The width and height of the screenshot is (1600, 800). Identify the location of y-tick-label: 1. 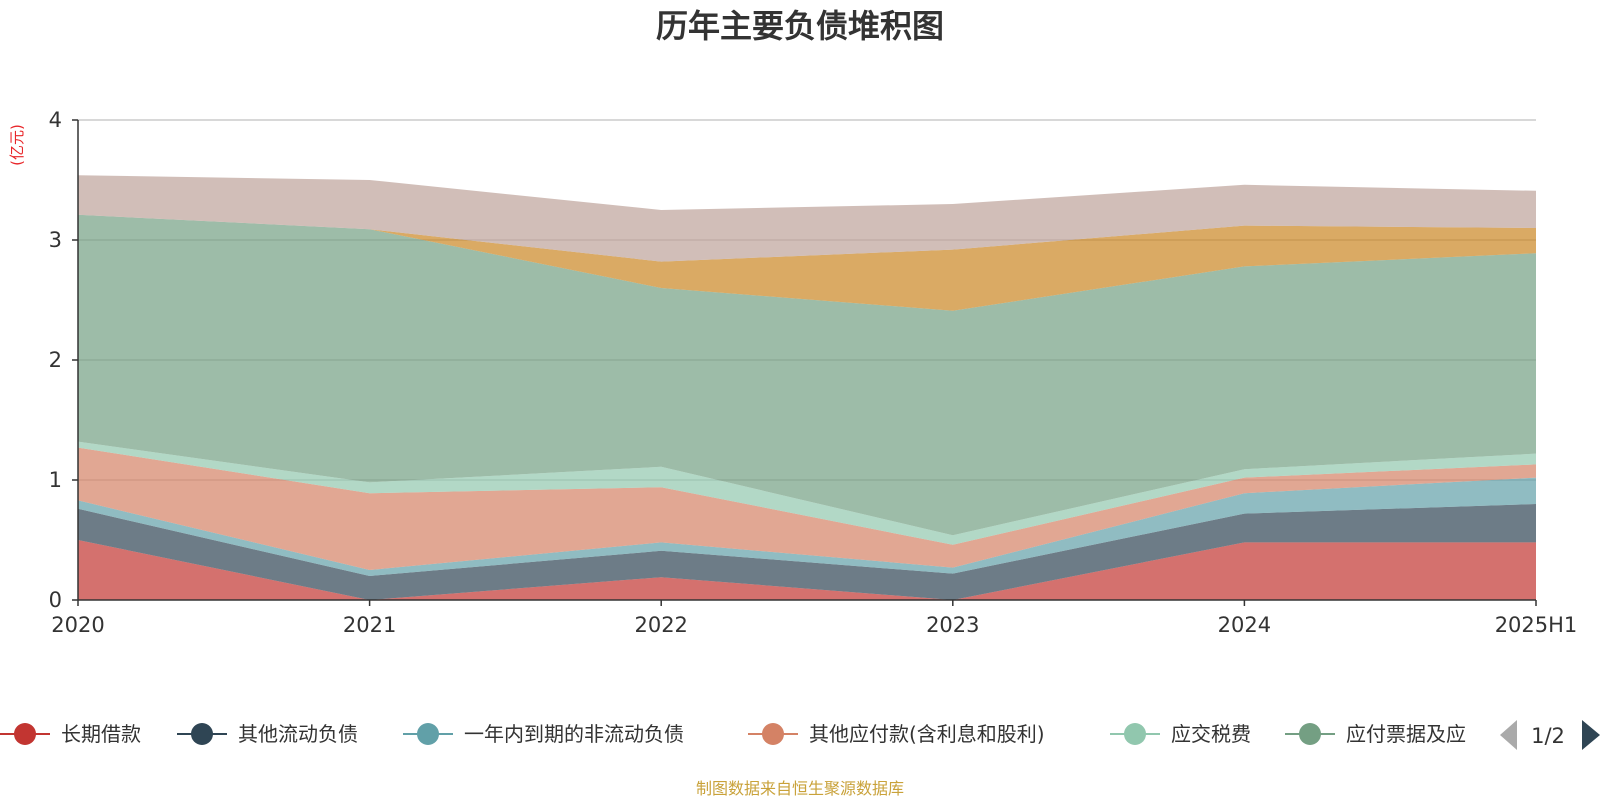
(55, 480).